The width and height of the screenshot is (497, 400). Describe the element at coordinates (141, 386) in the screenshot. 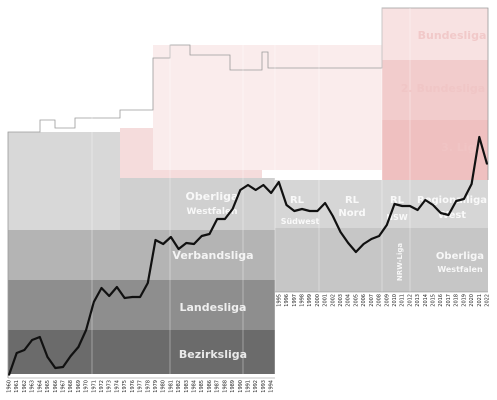

I see `tick-label: 1977` at that location.